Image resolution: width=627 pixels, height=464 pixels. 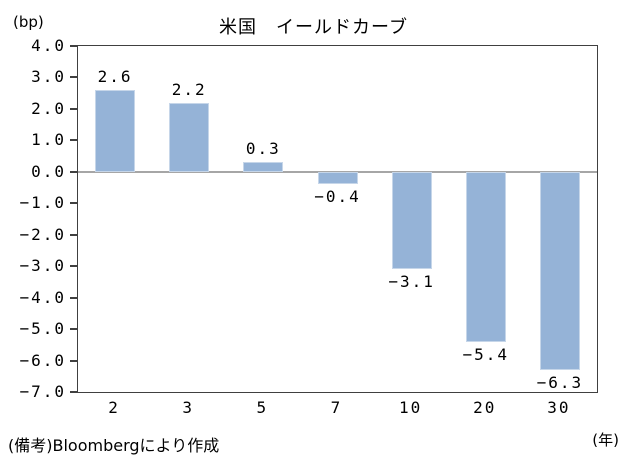 I want to click on x-tick-label: 20, so click(x=485, y=407).